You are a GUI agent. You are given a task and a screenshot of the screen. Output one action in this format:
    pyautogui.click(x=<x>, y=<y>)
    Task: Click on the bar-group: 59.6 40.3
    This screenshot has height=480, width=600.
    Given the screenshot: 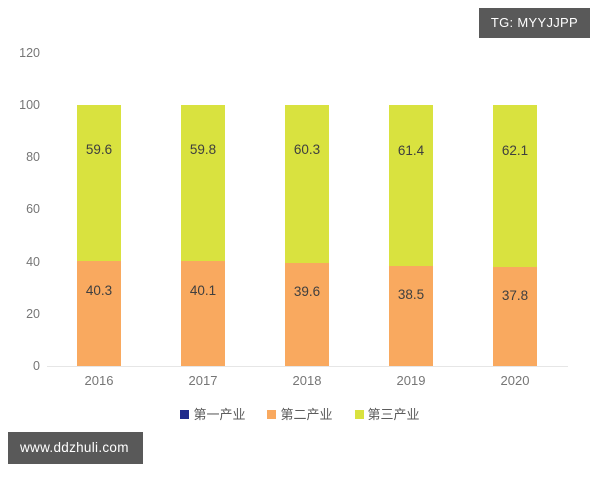 What is the action you would take?
    pyautogui.click(x=99, y=235)
    